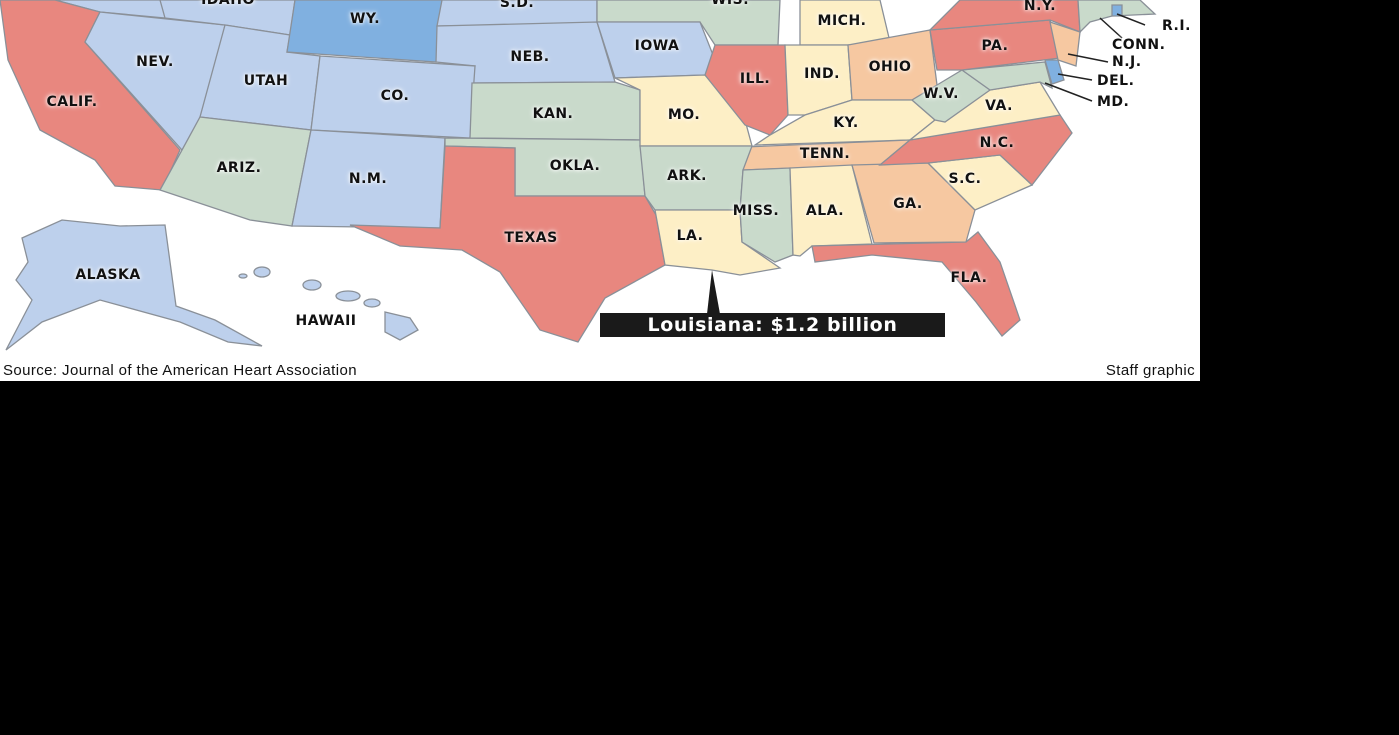 The image size is (1399, 735). What do you see at coordinates (1004, 16) in the screenshot?
I see `state-ny` at bounding box center [1004, 16].